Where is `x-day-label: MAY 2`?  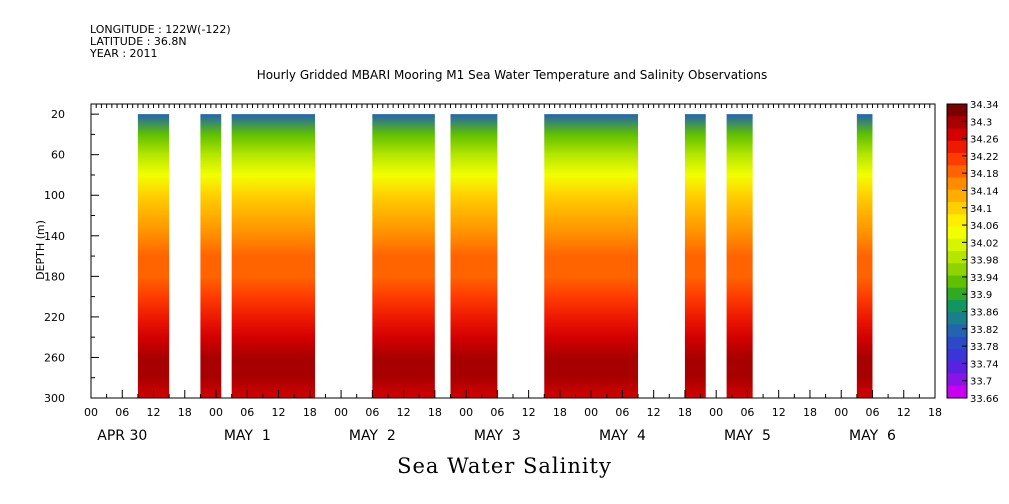 x-day-label: MAY 2 is located at coordinates (372, 436).